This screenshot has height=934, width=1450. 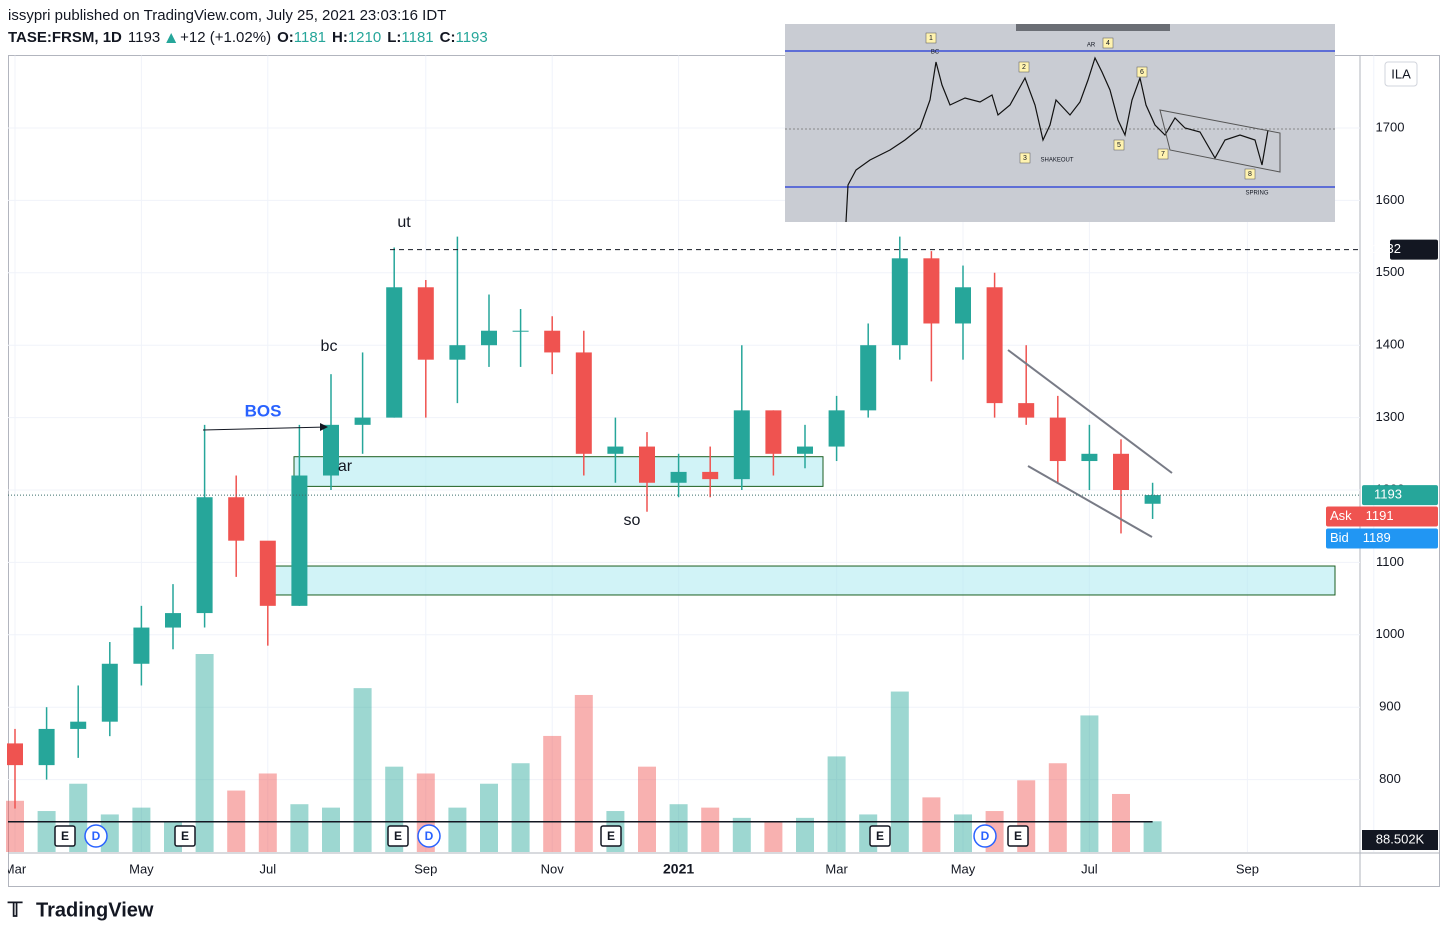 What do you see at coordinates (963, 868) in the screenshot?
I see `x-tick-label: May` at bounding box center [963, 868].